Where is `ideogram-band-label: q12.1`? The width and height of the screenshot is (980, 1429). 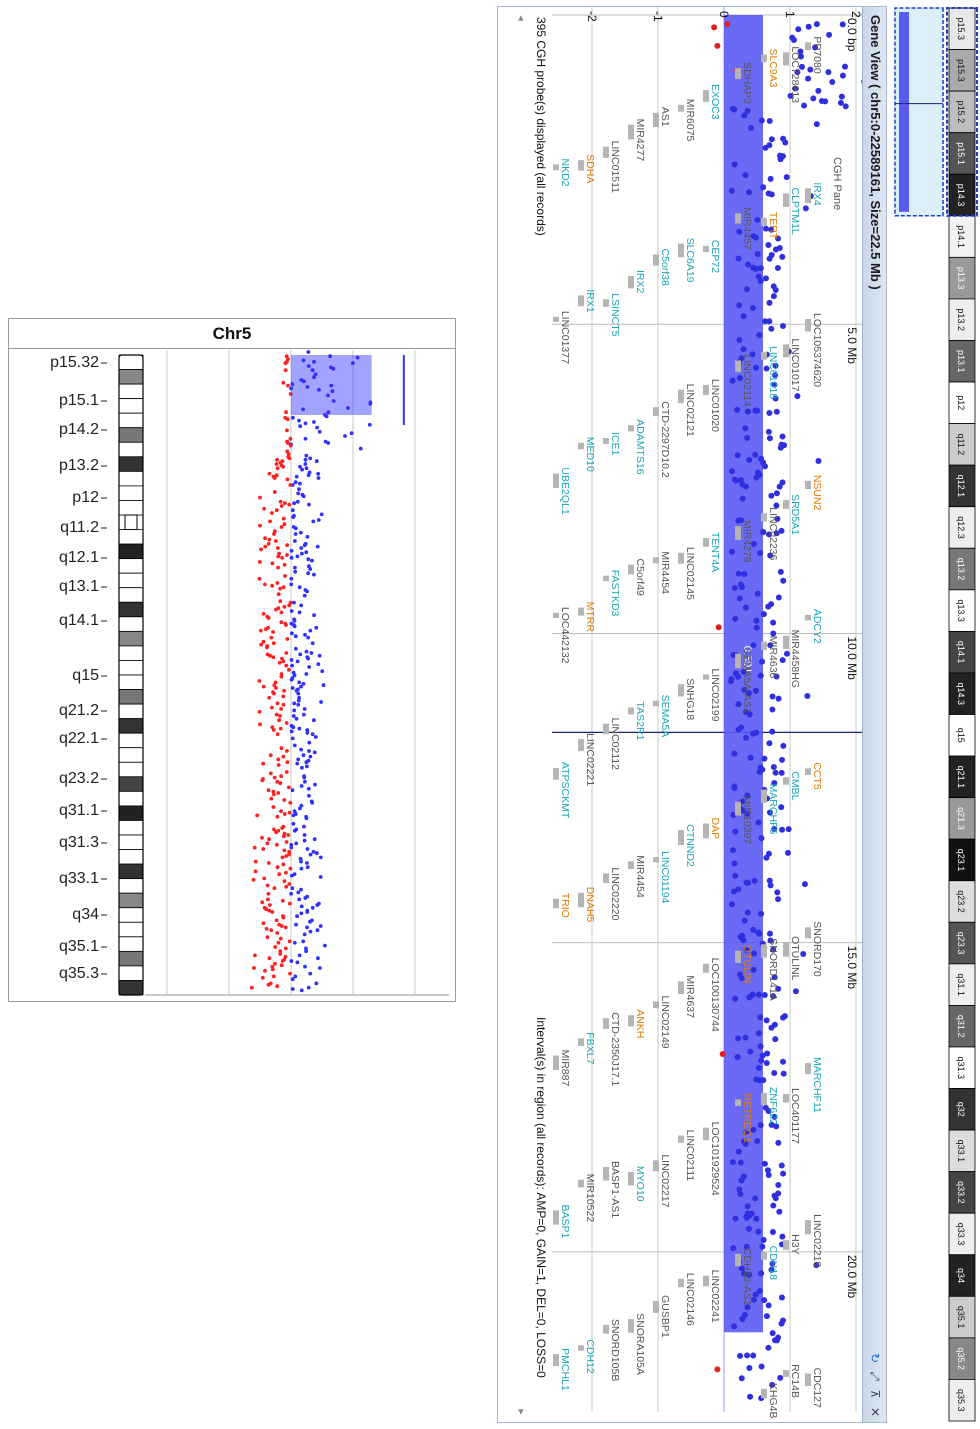
ideogram-band-label: q12.1 is located at coordinates (961, 486).